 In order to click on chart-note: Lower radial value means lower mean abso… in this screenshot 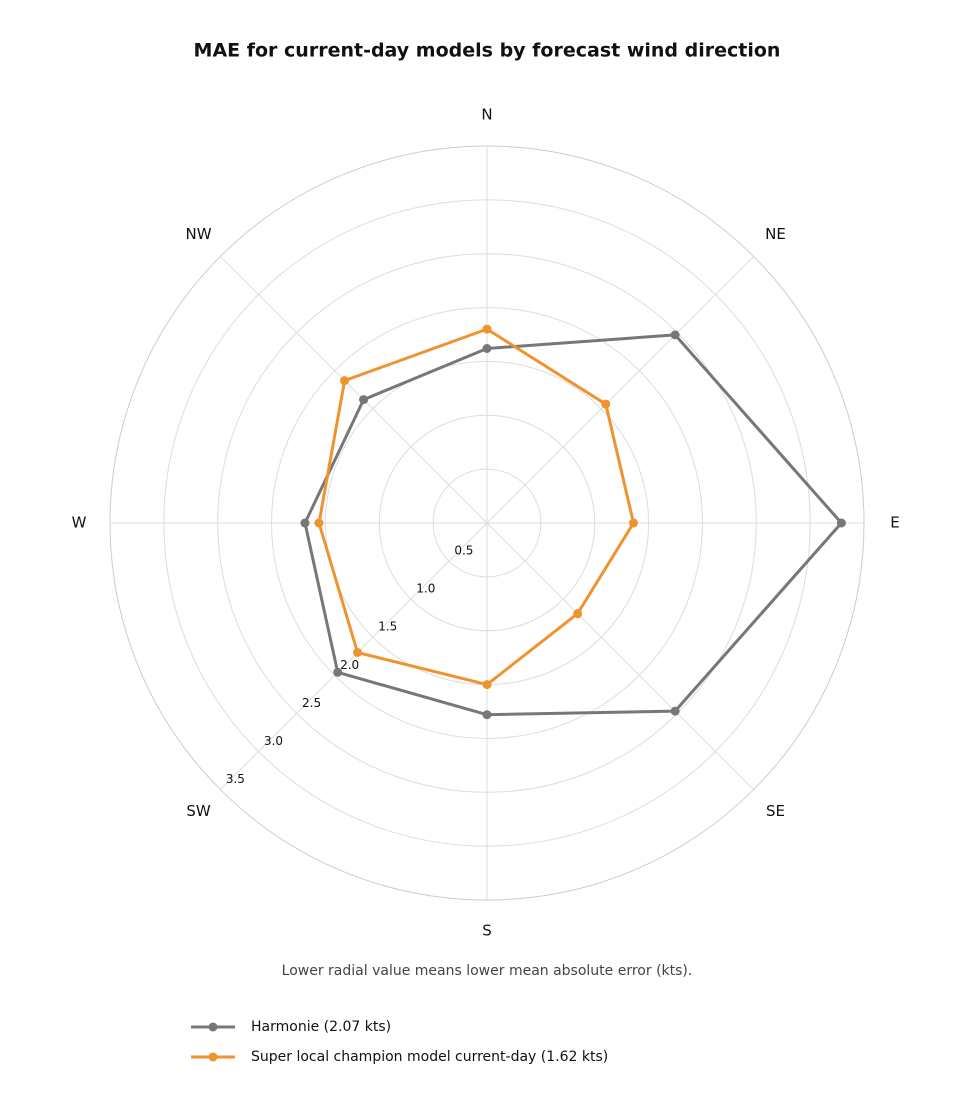, I will do `click(487, 971)`.